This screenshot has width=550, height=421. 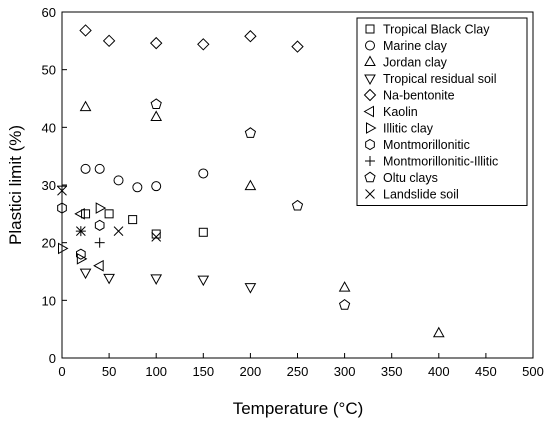 What do you see at coordinates (486, 371) in the screenshot?
I see `x-tick-label: 450` at bounding box center [486, 371].